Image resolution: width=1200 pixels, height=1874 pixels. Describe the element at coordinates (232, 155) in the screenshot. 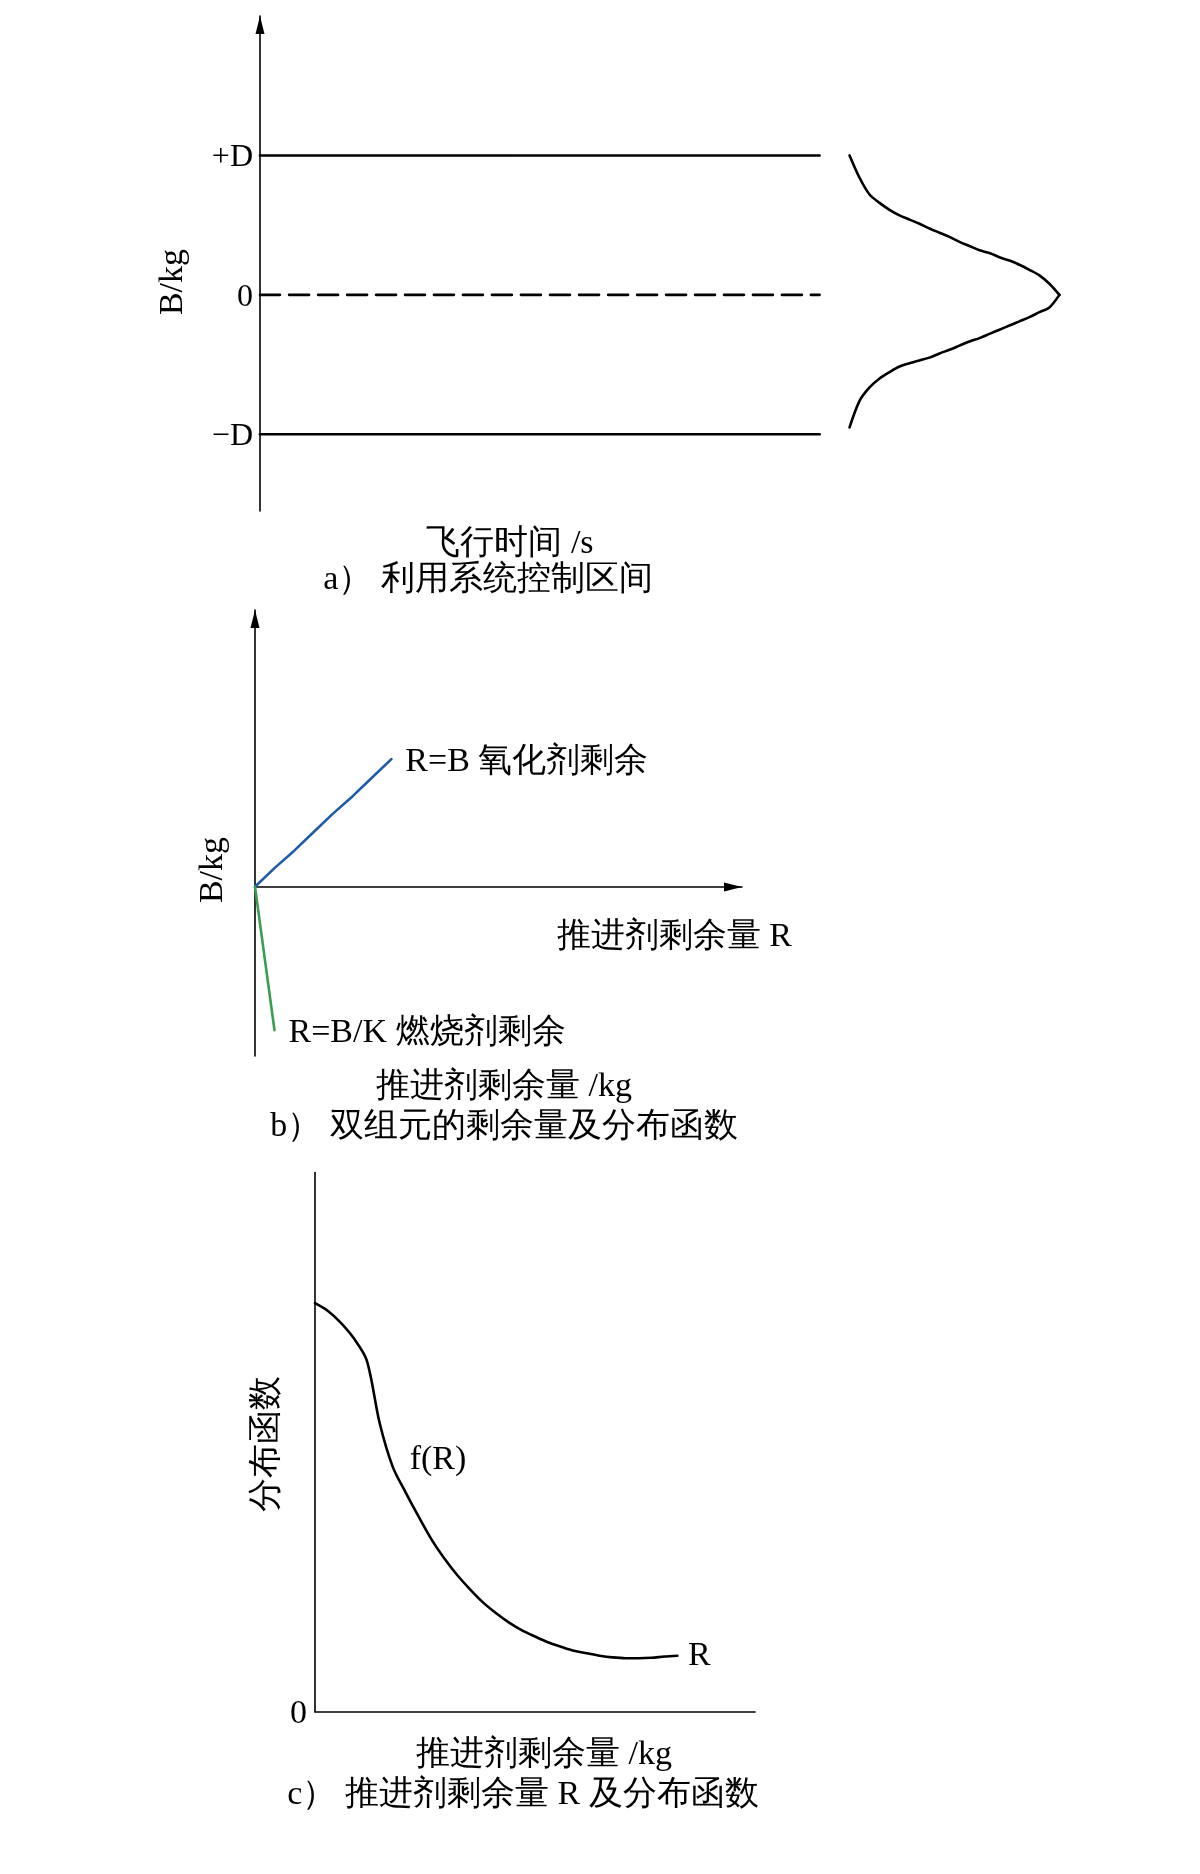

I see `text: +D` at that location.